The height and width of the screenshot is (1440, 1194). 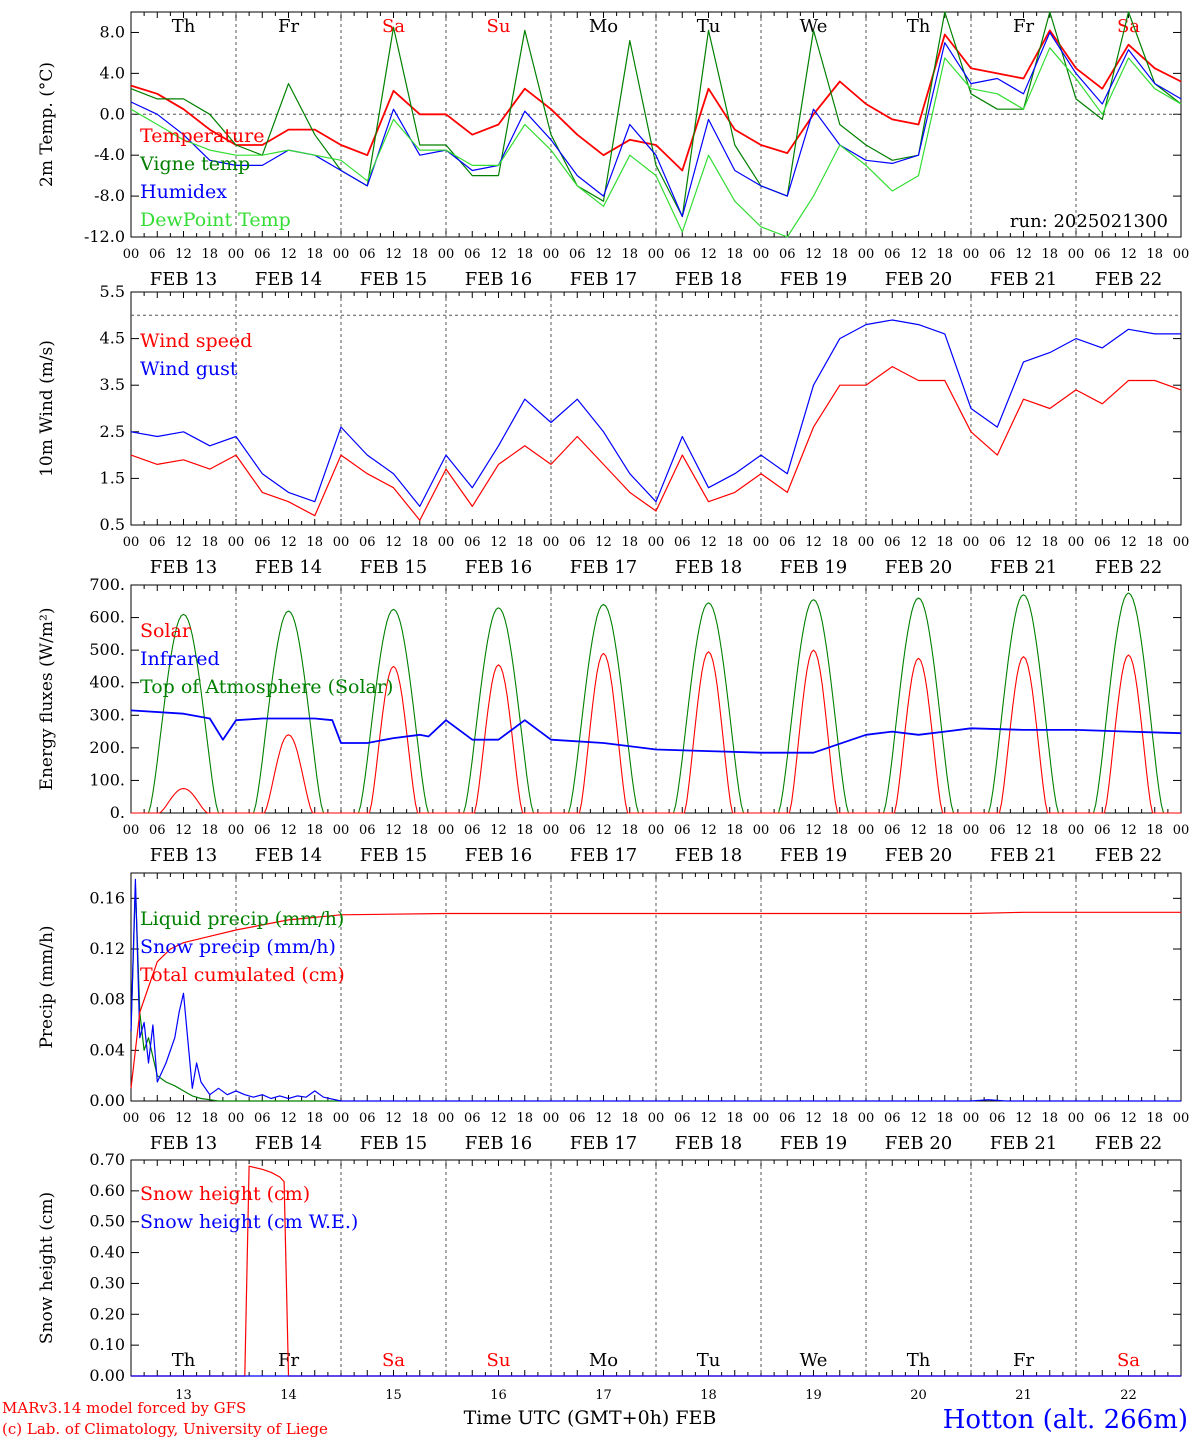 I want to click on snow-day-number: 17, so click(x=603, y=1395).